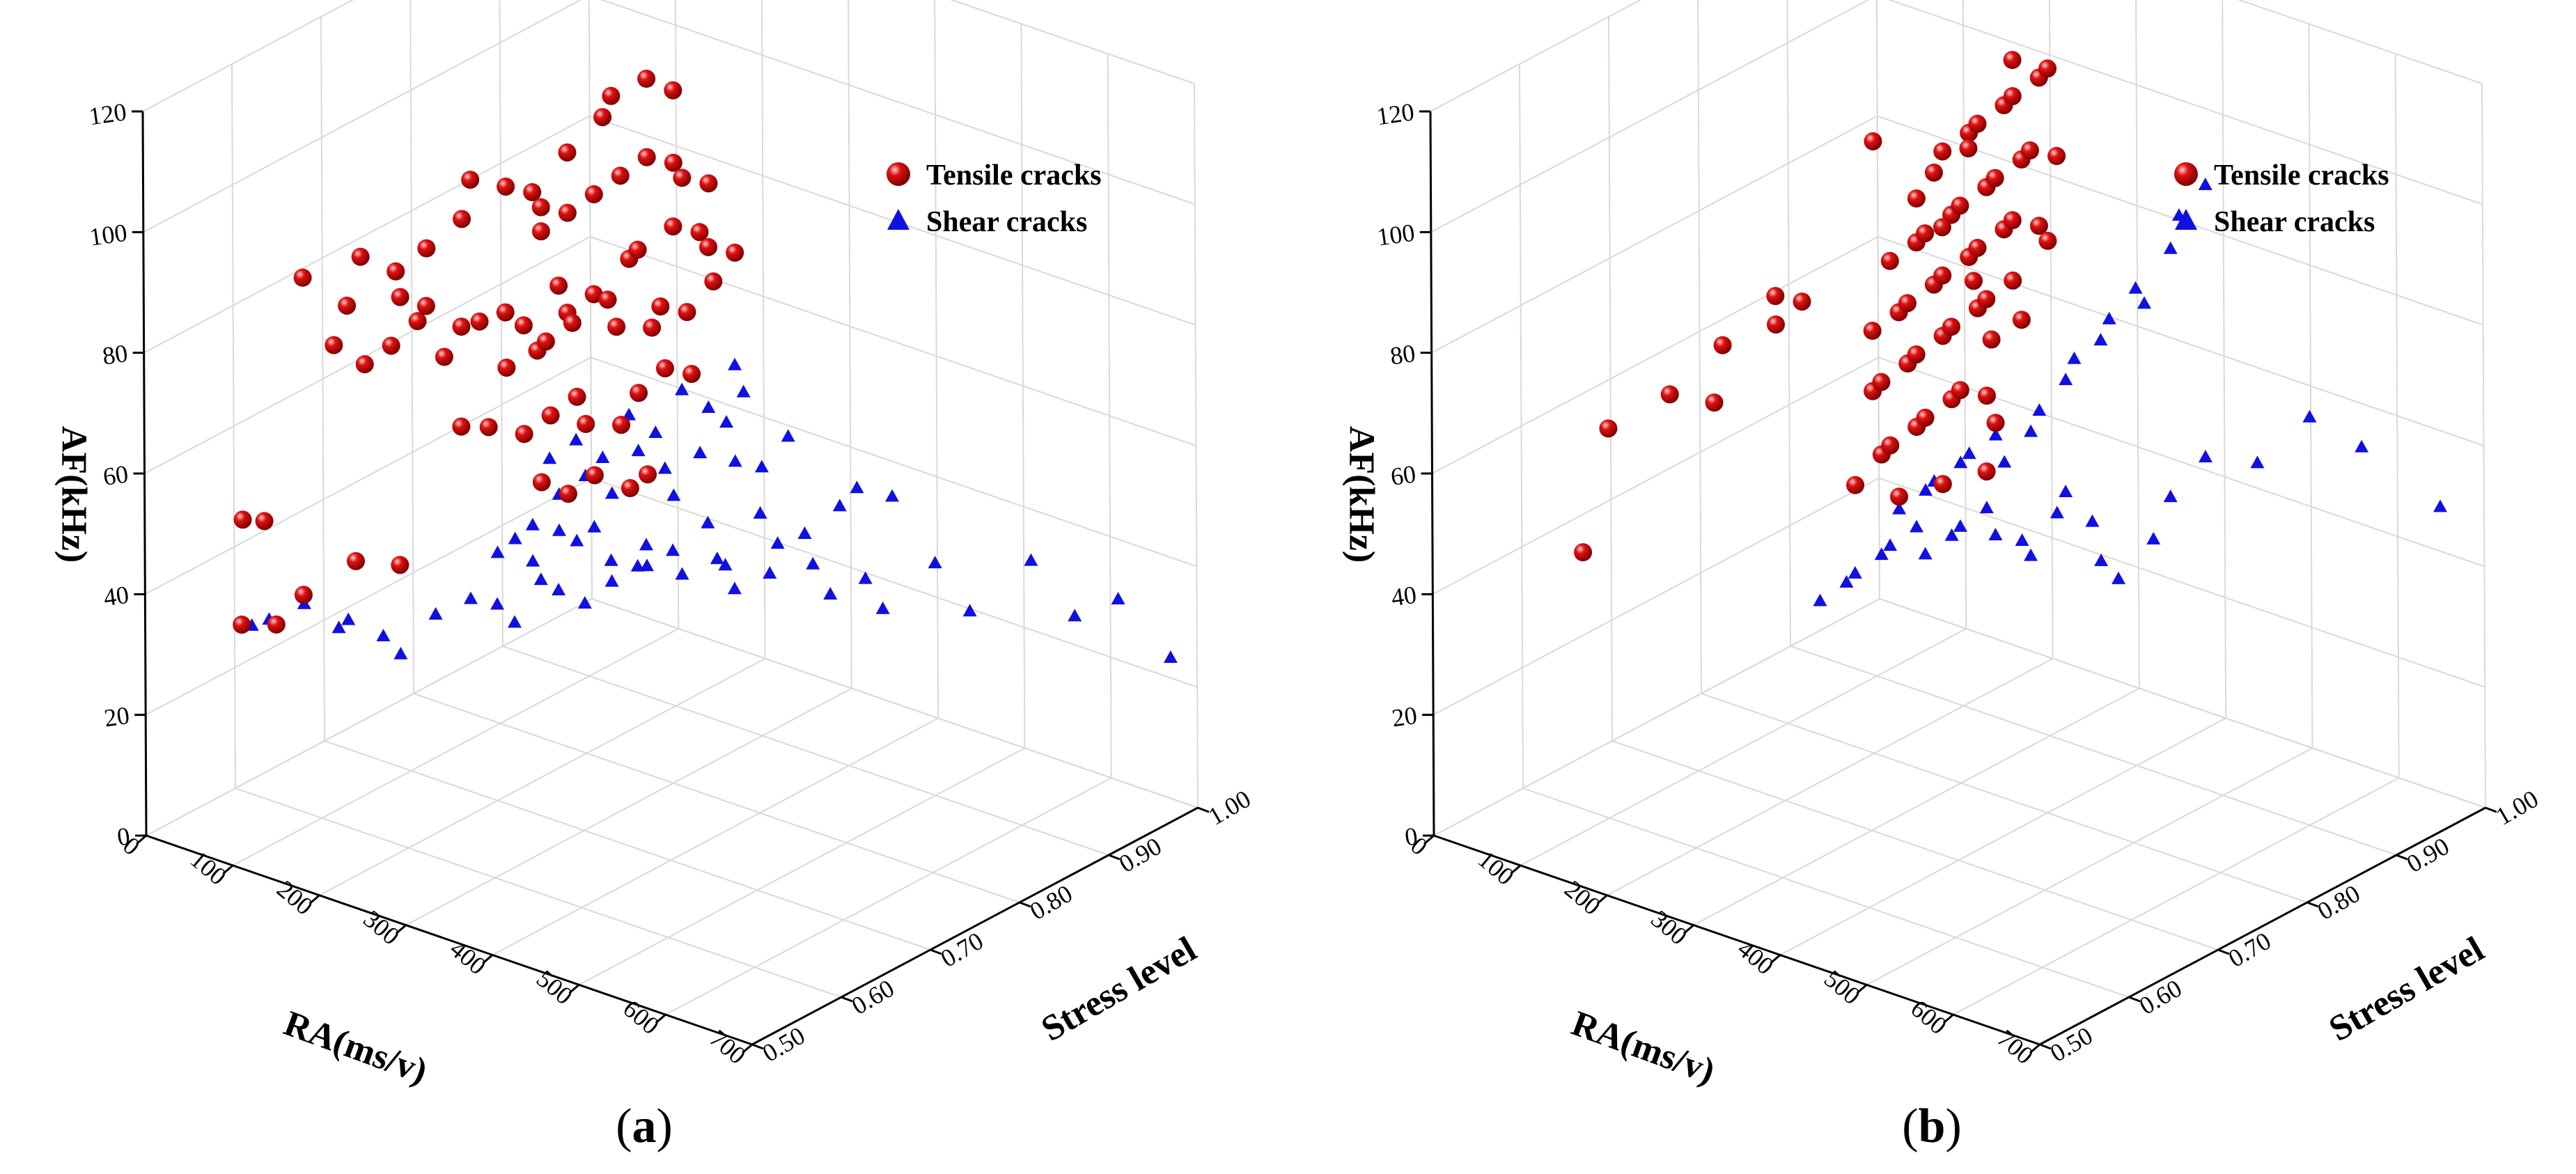 This screenshot has height=1174, width=2576. Describe the element at coordinates (2517, 808) in the screenshot. I see `y-tick-label: 1.00` at that location.